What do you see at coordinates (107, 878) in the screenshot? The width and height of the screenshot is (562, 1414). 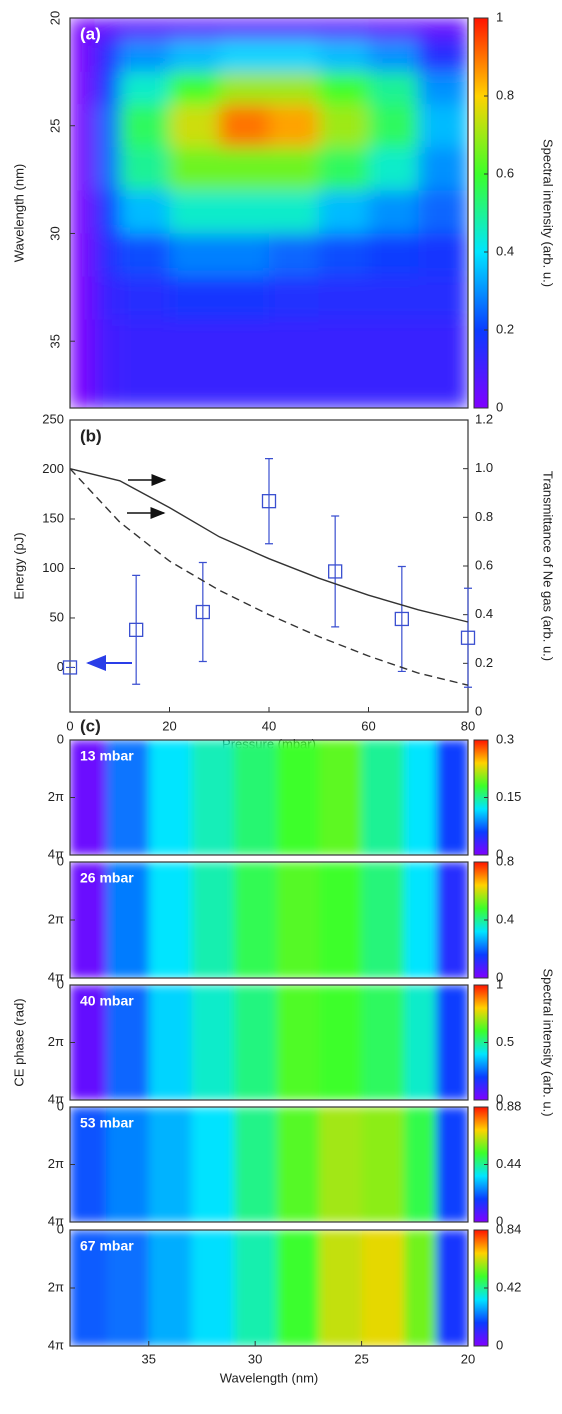 I see `panel-label: 26 mbar` at bounding box center [107, 878].